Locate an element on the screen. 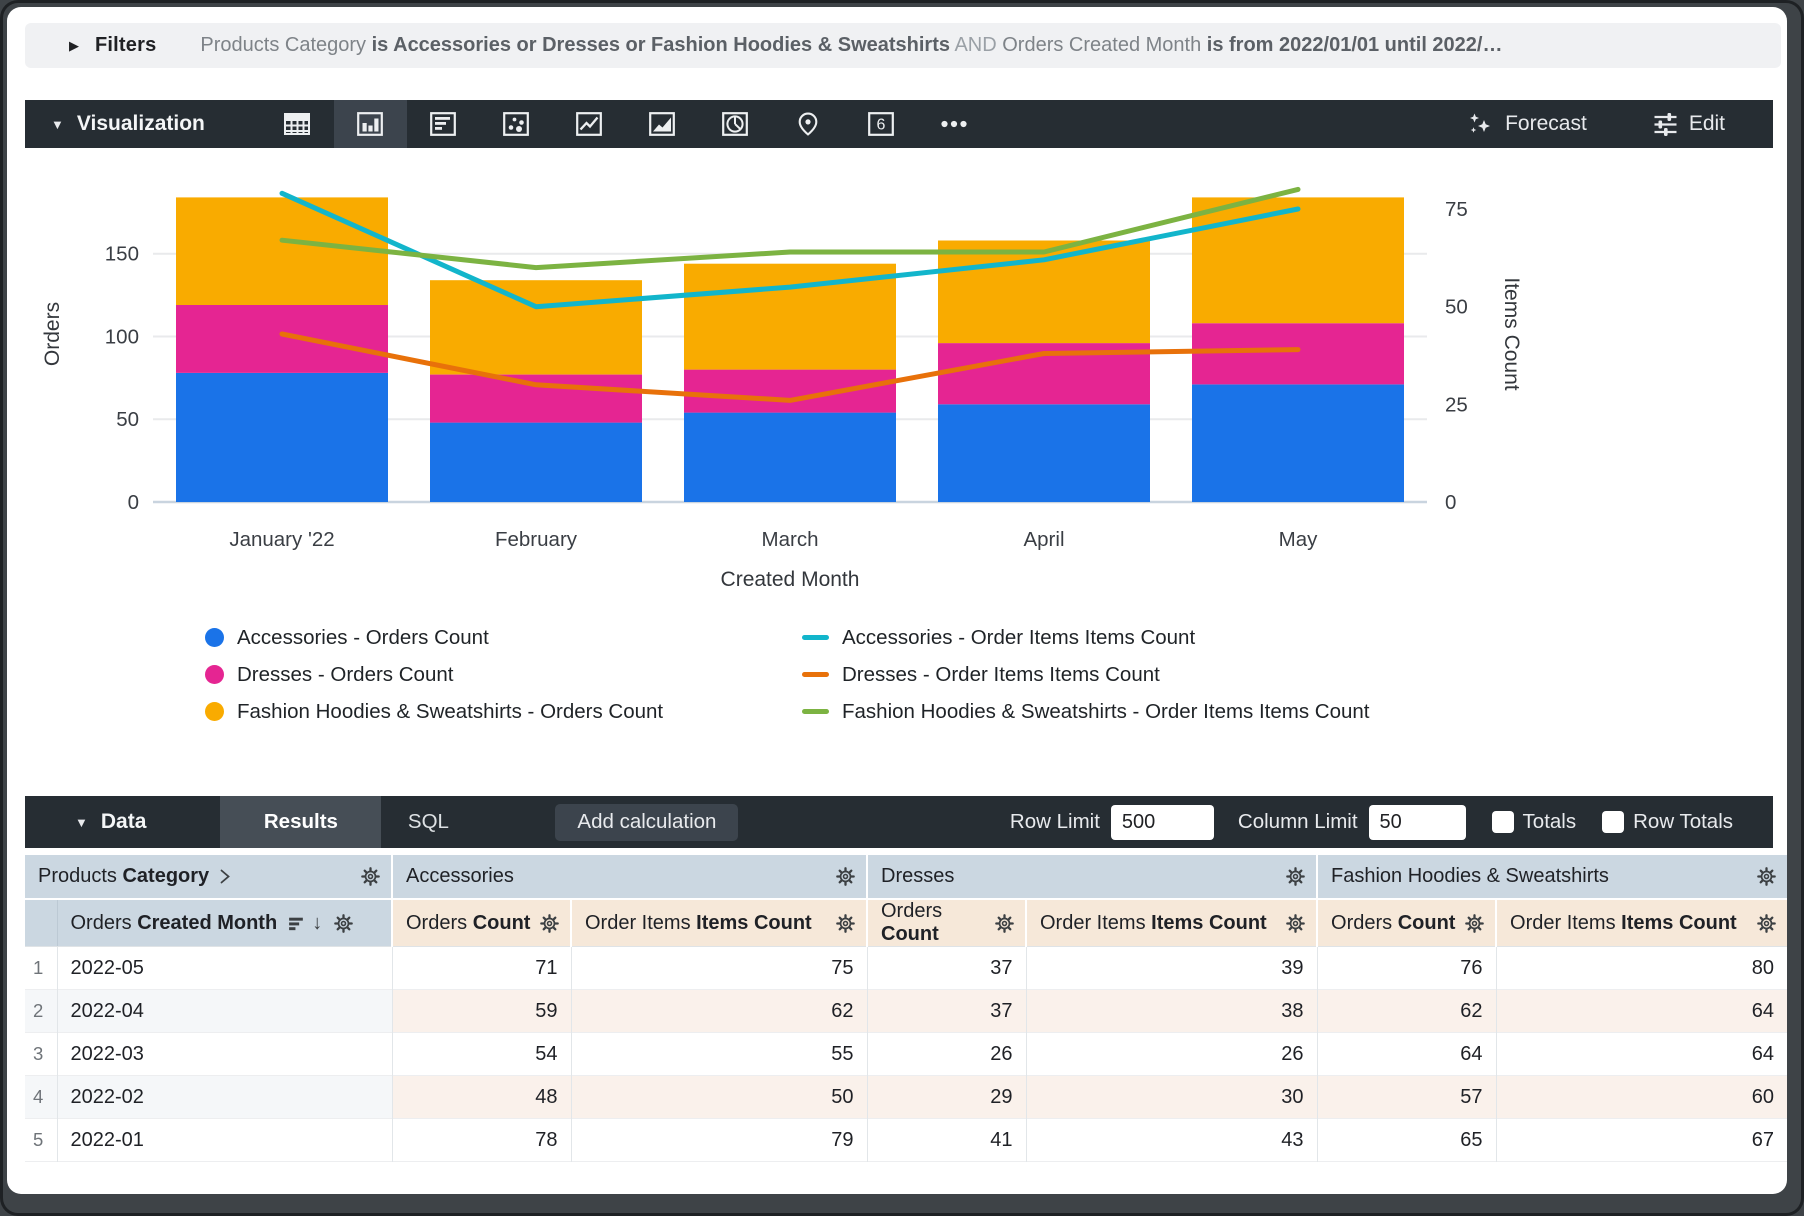 The width and height of the screenshot is (1804, 1216). cell-value: 38 is located at coordinates (1171, 1011).